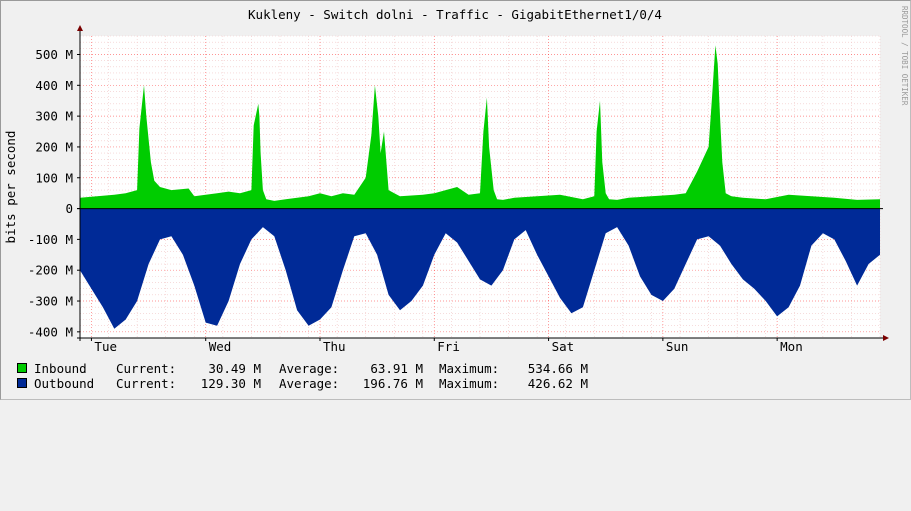  Describe the element at coordinates (54, 85) in the screenshot. I see `y-tick-label: 400 M` at that location.